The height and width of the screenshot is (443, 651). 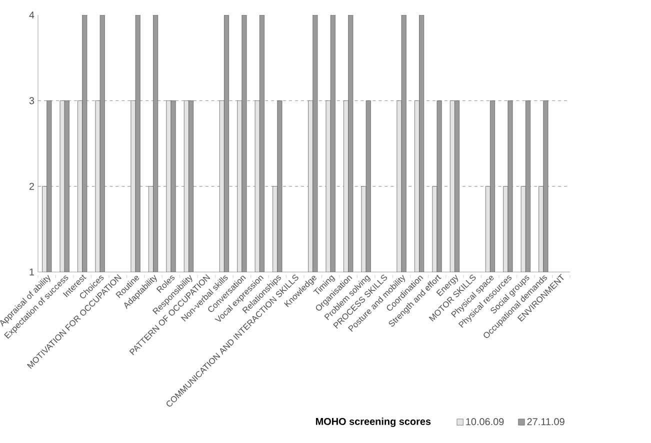 I want to click on y-tick-label: 1, so click(x=32, y=272).